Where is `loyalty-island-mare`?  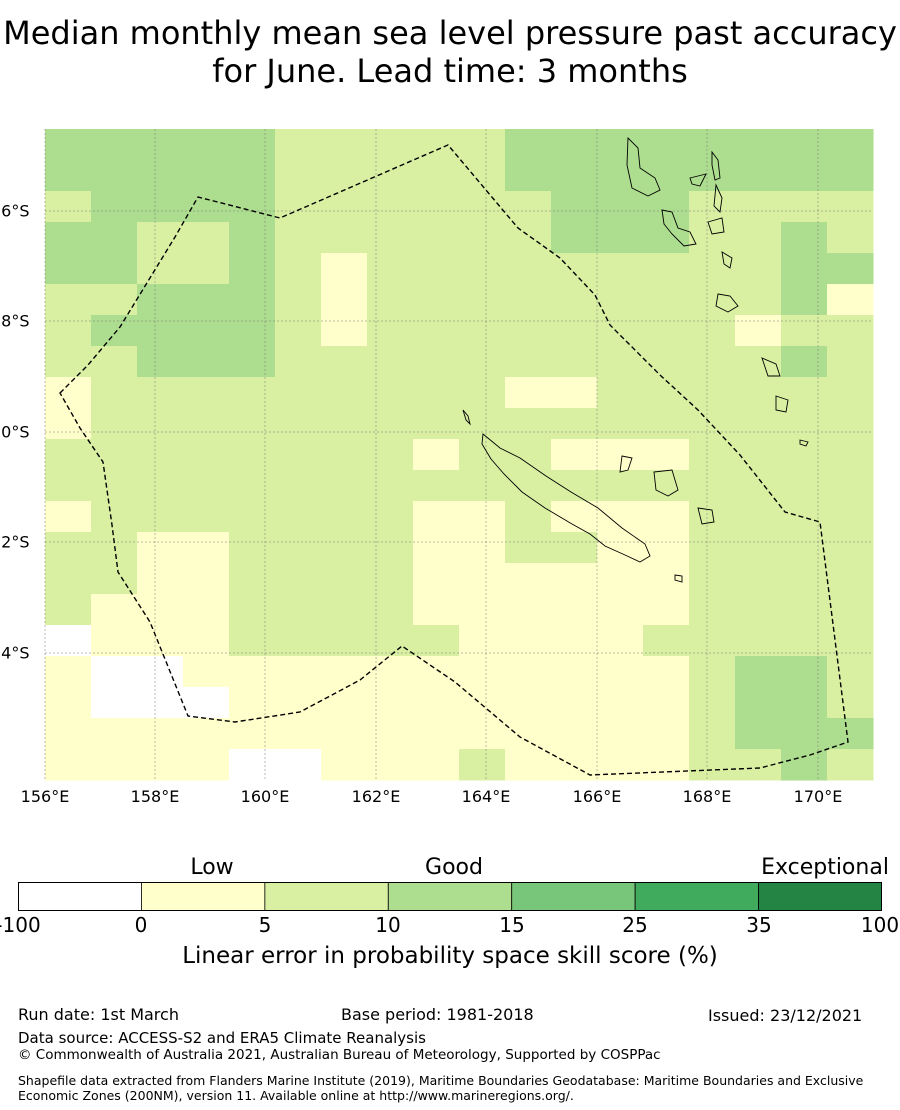
loyalty-island-mare is located at coordinates (706, 516).